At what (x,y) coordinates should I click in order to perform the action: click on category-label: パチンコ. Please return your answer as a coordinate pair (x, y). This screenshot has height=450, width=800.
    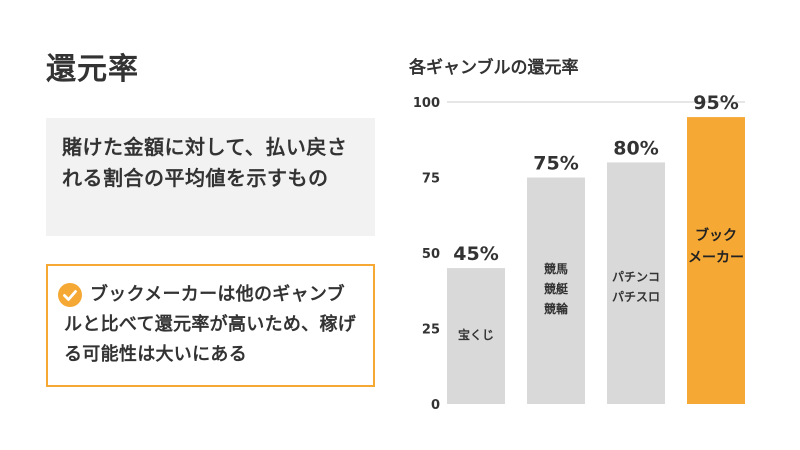
    Looking at the image, I should click on (636, 277).